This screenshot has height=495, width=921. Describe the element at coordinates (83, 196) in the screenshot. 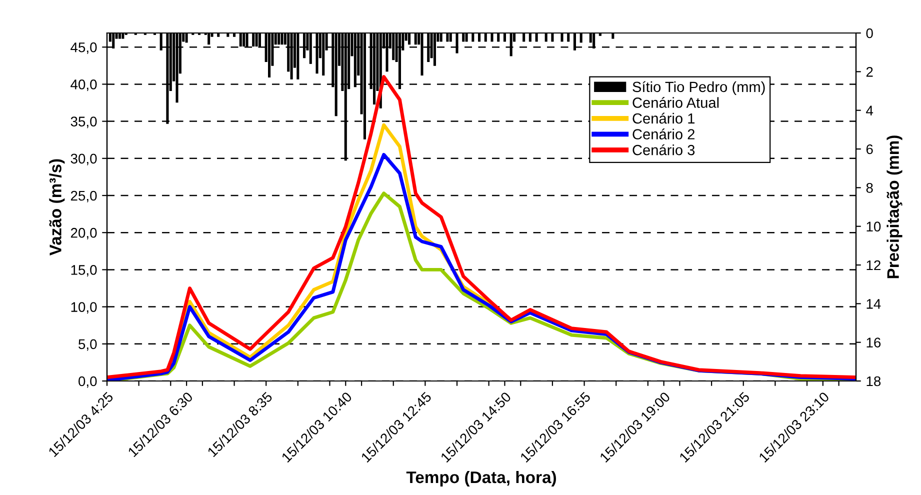

I see `y-tick-label: 25,0` at that location.